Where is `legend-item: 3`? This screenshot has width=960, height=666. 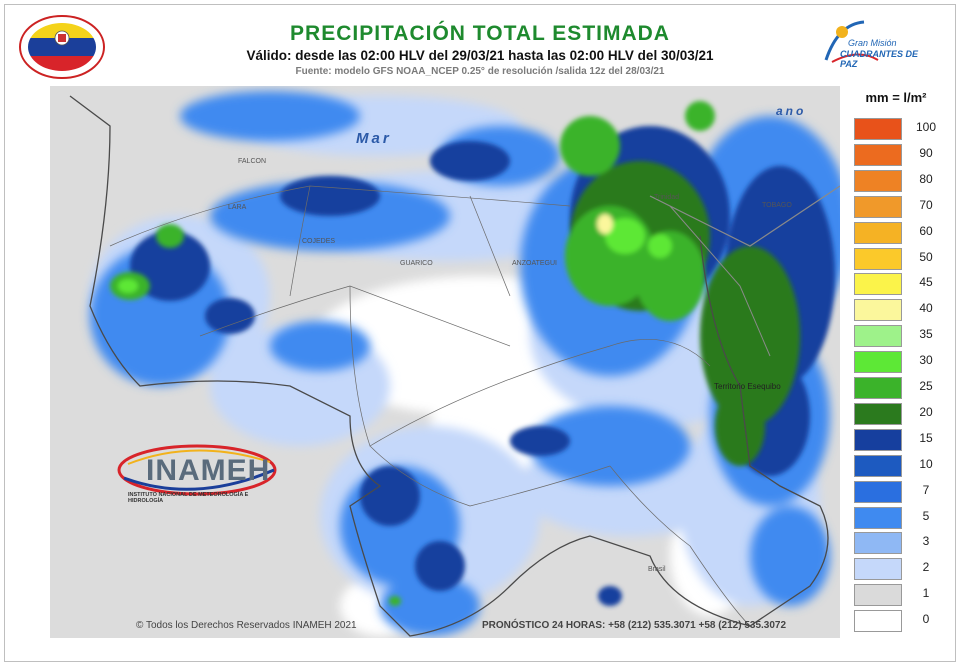 legend-item: 3 is located at coordinates (898, 542).